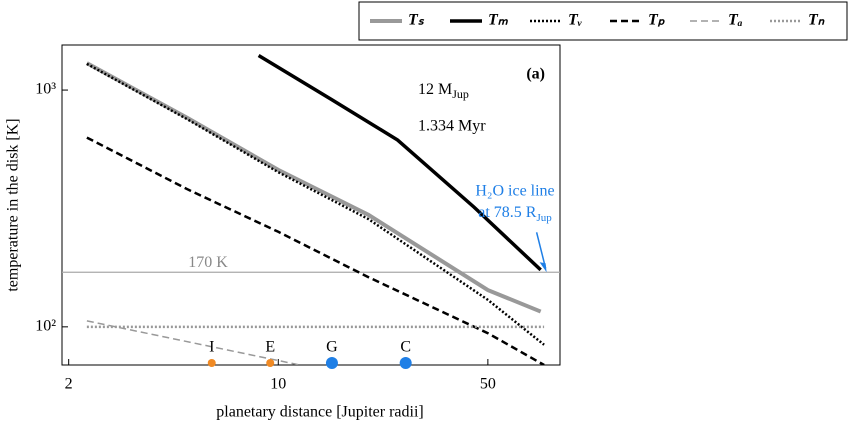 The image size is (850, 428). Describe the element at coordinates (416, 20) in the screenshot. I see `legend-label: Tₛ` at that location.